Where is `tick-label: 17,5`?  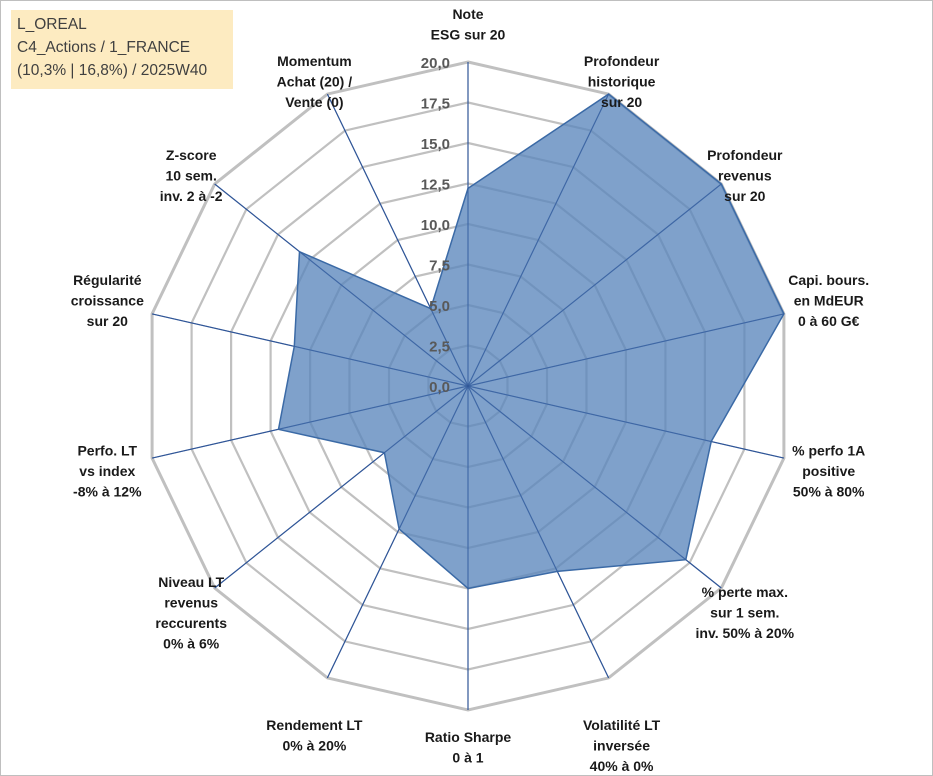
tick-label: 17,5 is located at coordinates (435, 104).